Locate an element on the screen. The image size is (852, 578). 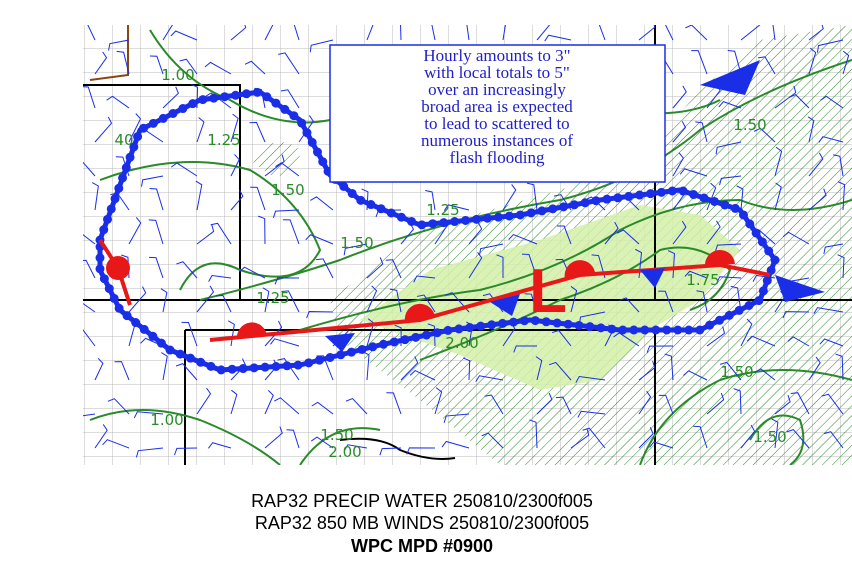
caption-line: RAP32 PRECIP WATER 250810/2300f005 is located at coordinates (422, 501).